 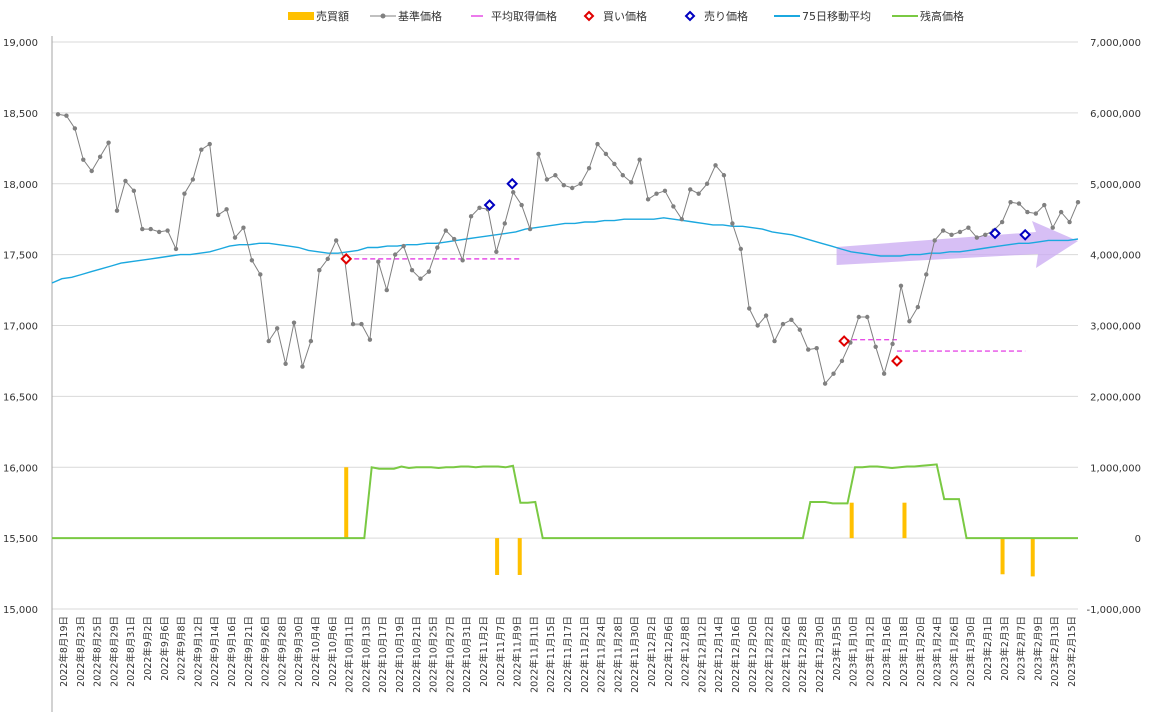 I want to click on legend-label: 平均取得価格, so click(x=524, y=16).